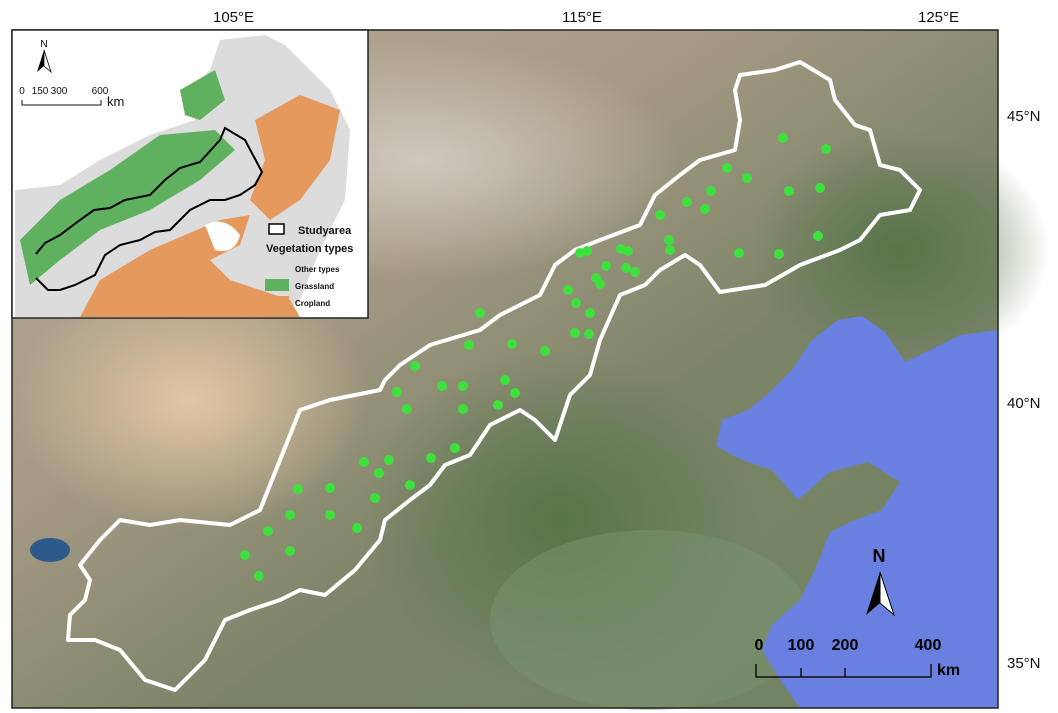  Describe the element at coordinates (582, 17) in the screenshot. I see `lon-label: 115°E` at that location.